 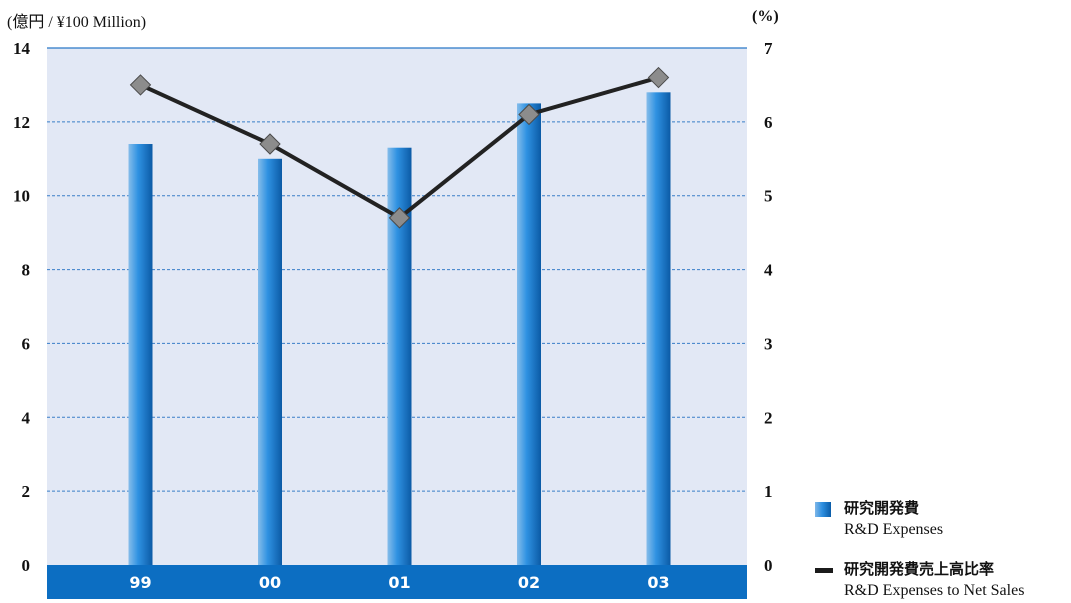 What do you see at coordinates (77, 22) in the screenshot?
I see `left-axis-unit: (億円 / ¥100 Million)` at bounding box center [77, 22].